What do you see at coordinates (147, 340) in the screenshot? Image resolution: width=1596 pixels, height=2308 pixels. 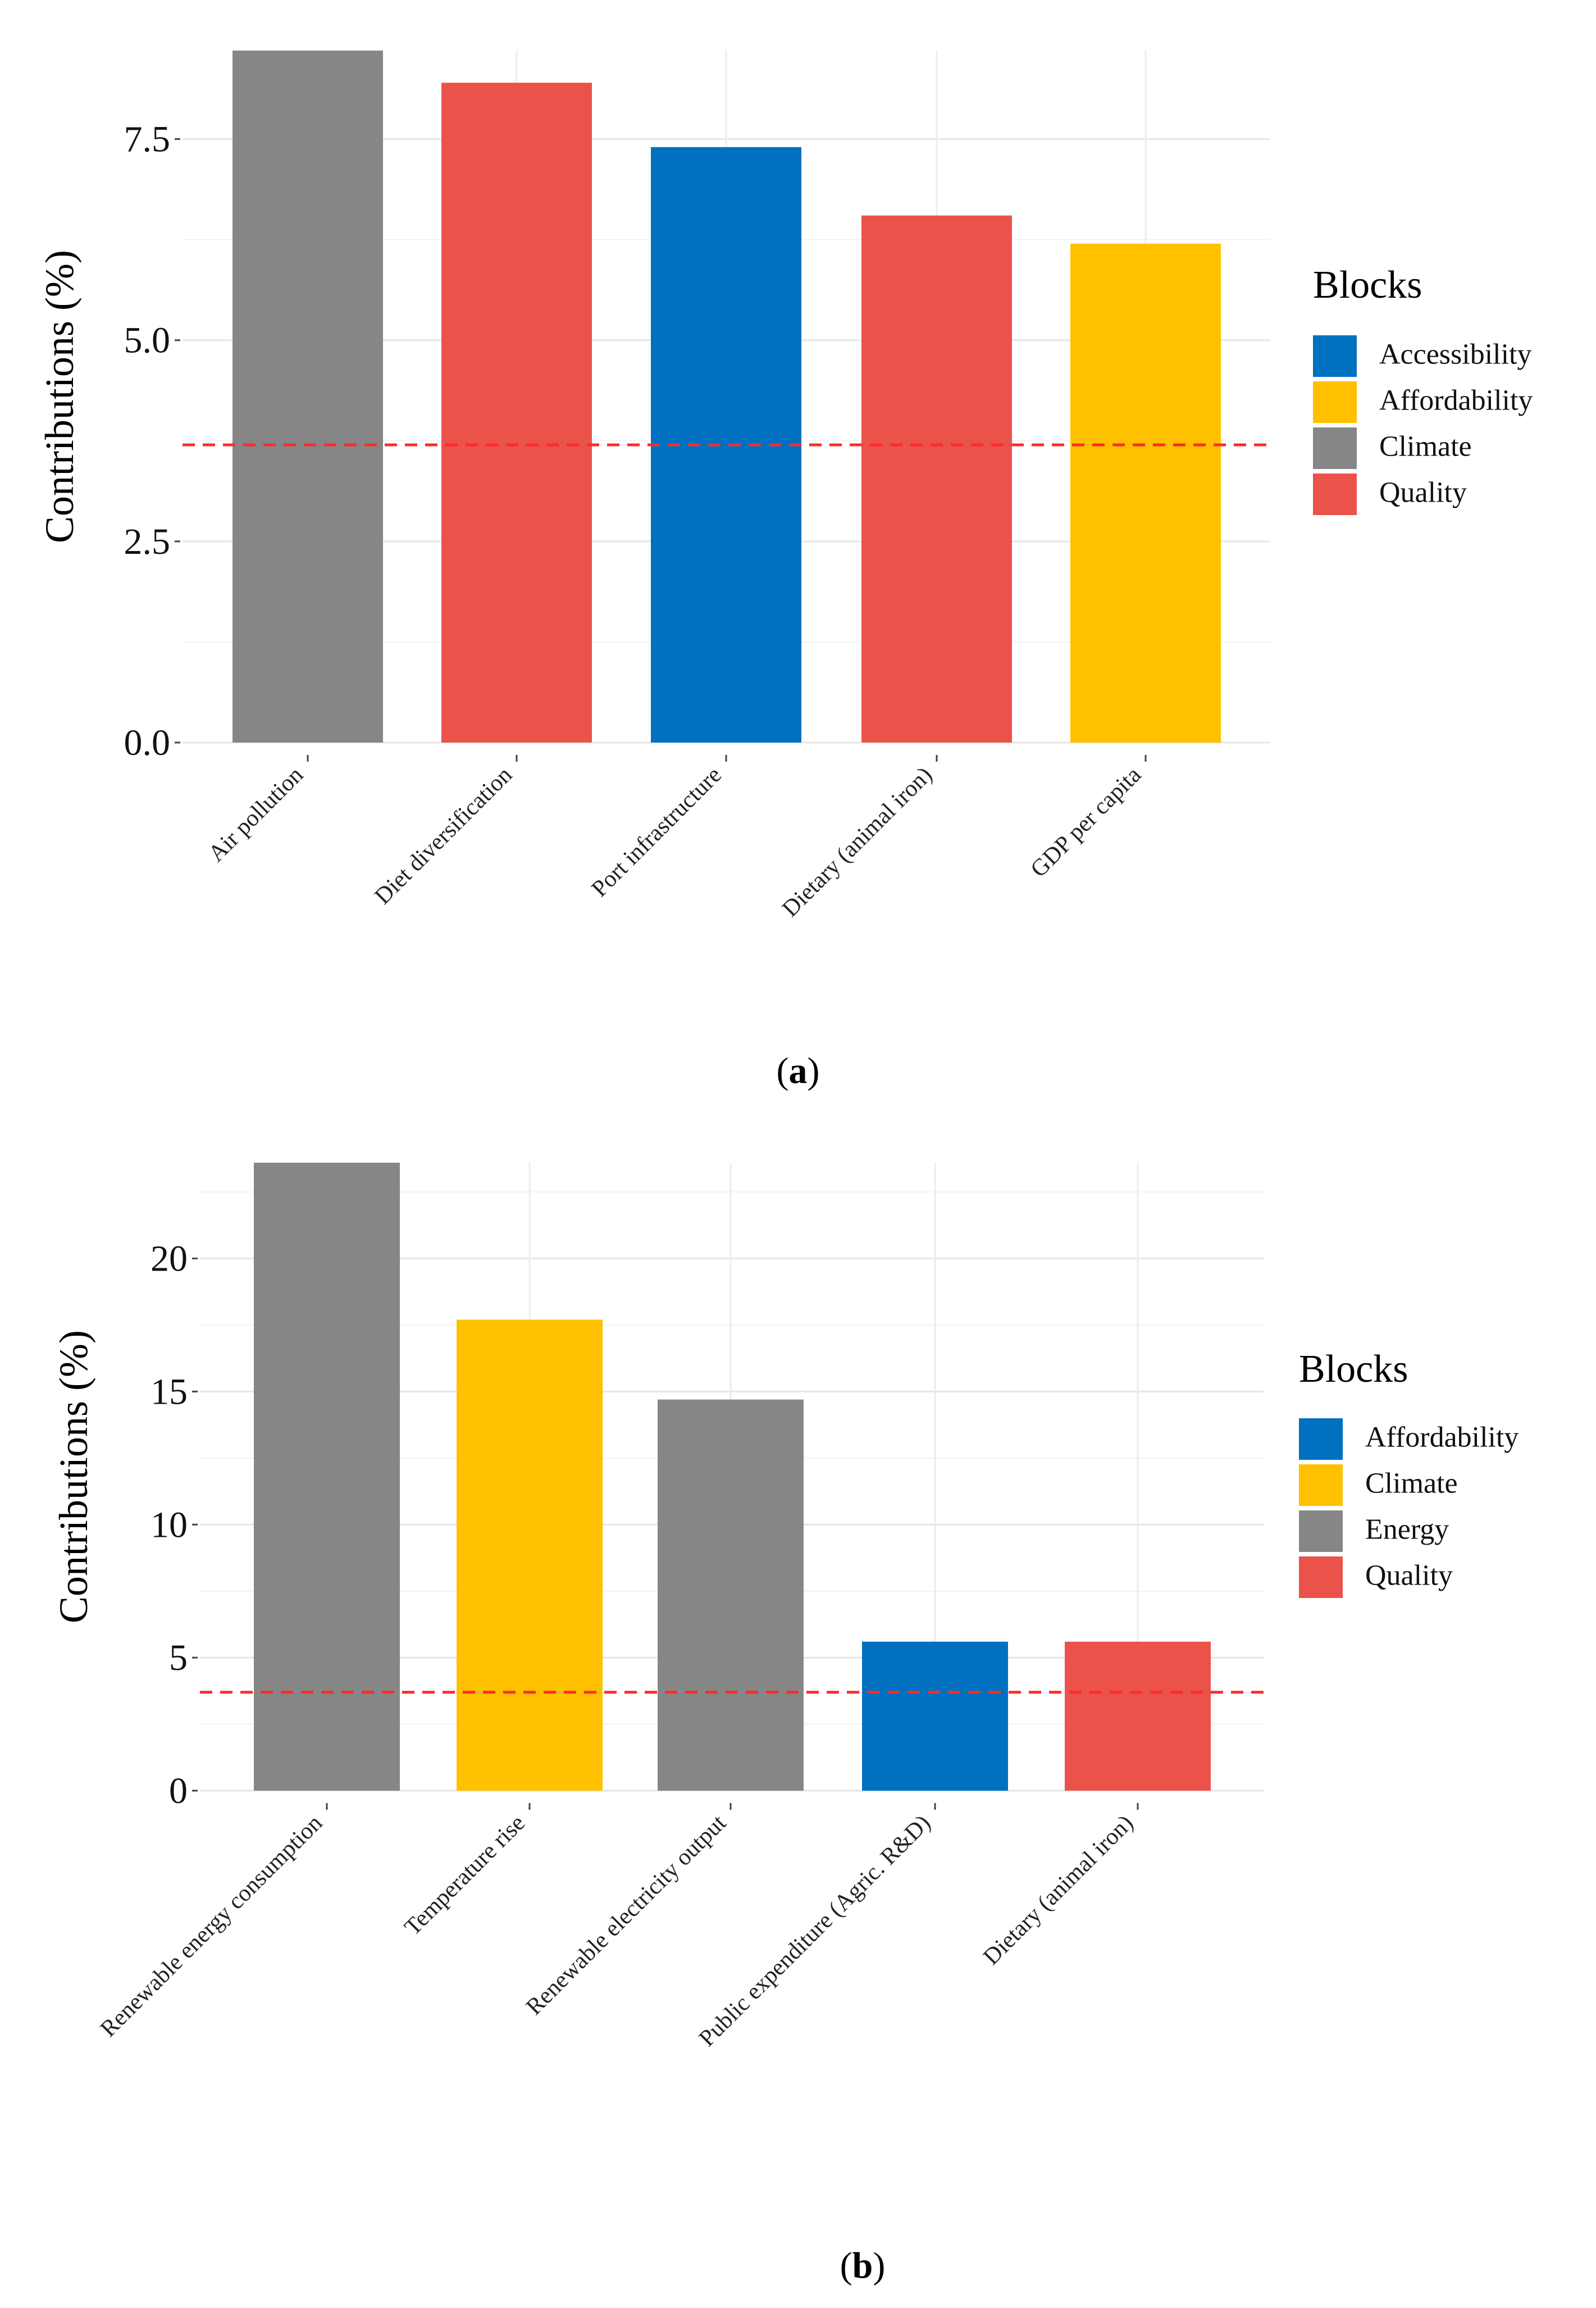 I see `y-tick-label: 5.0` at bounding box center [147, 340].